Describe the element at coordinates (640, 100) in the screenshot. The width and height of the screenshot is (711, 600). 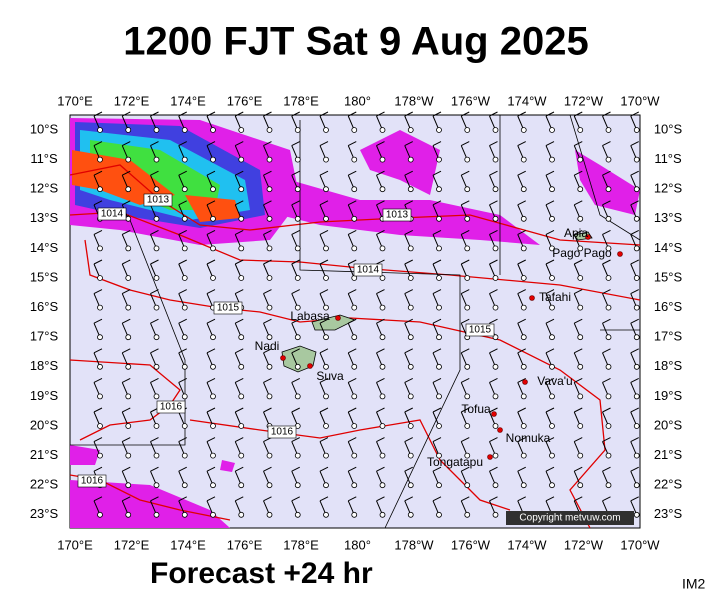
I see `lon-label: 170°W` at that location.